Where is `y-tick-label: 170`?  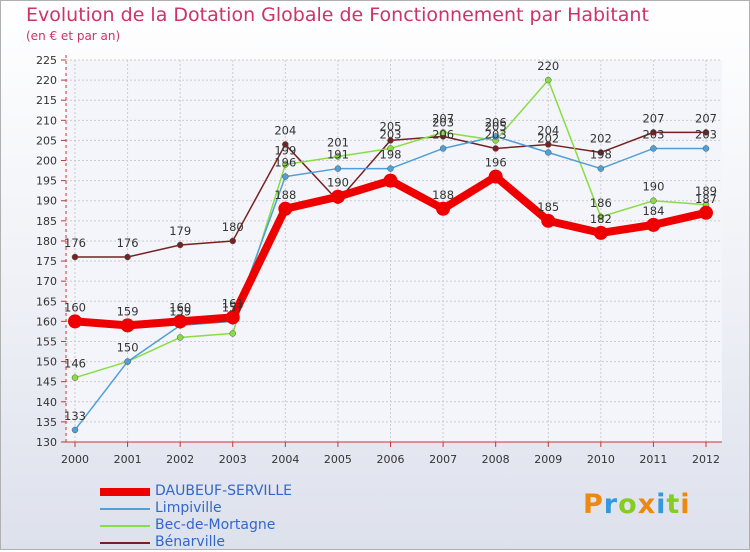 y-tick-label: 170 is located at coordinates (46, 281).